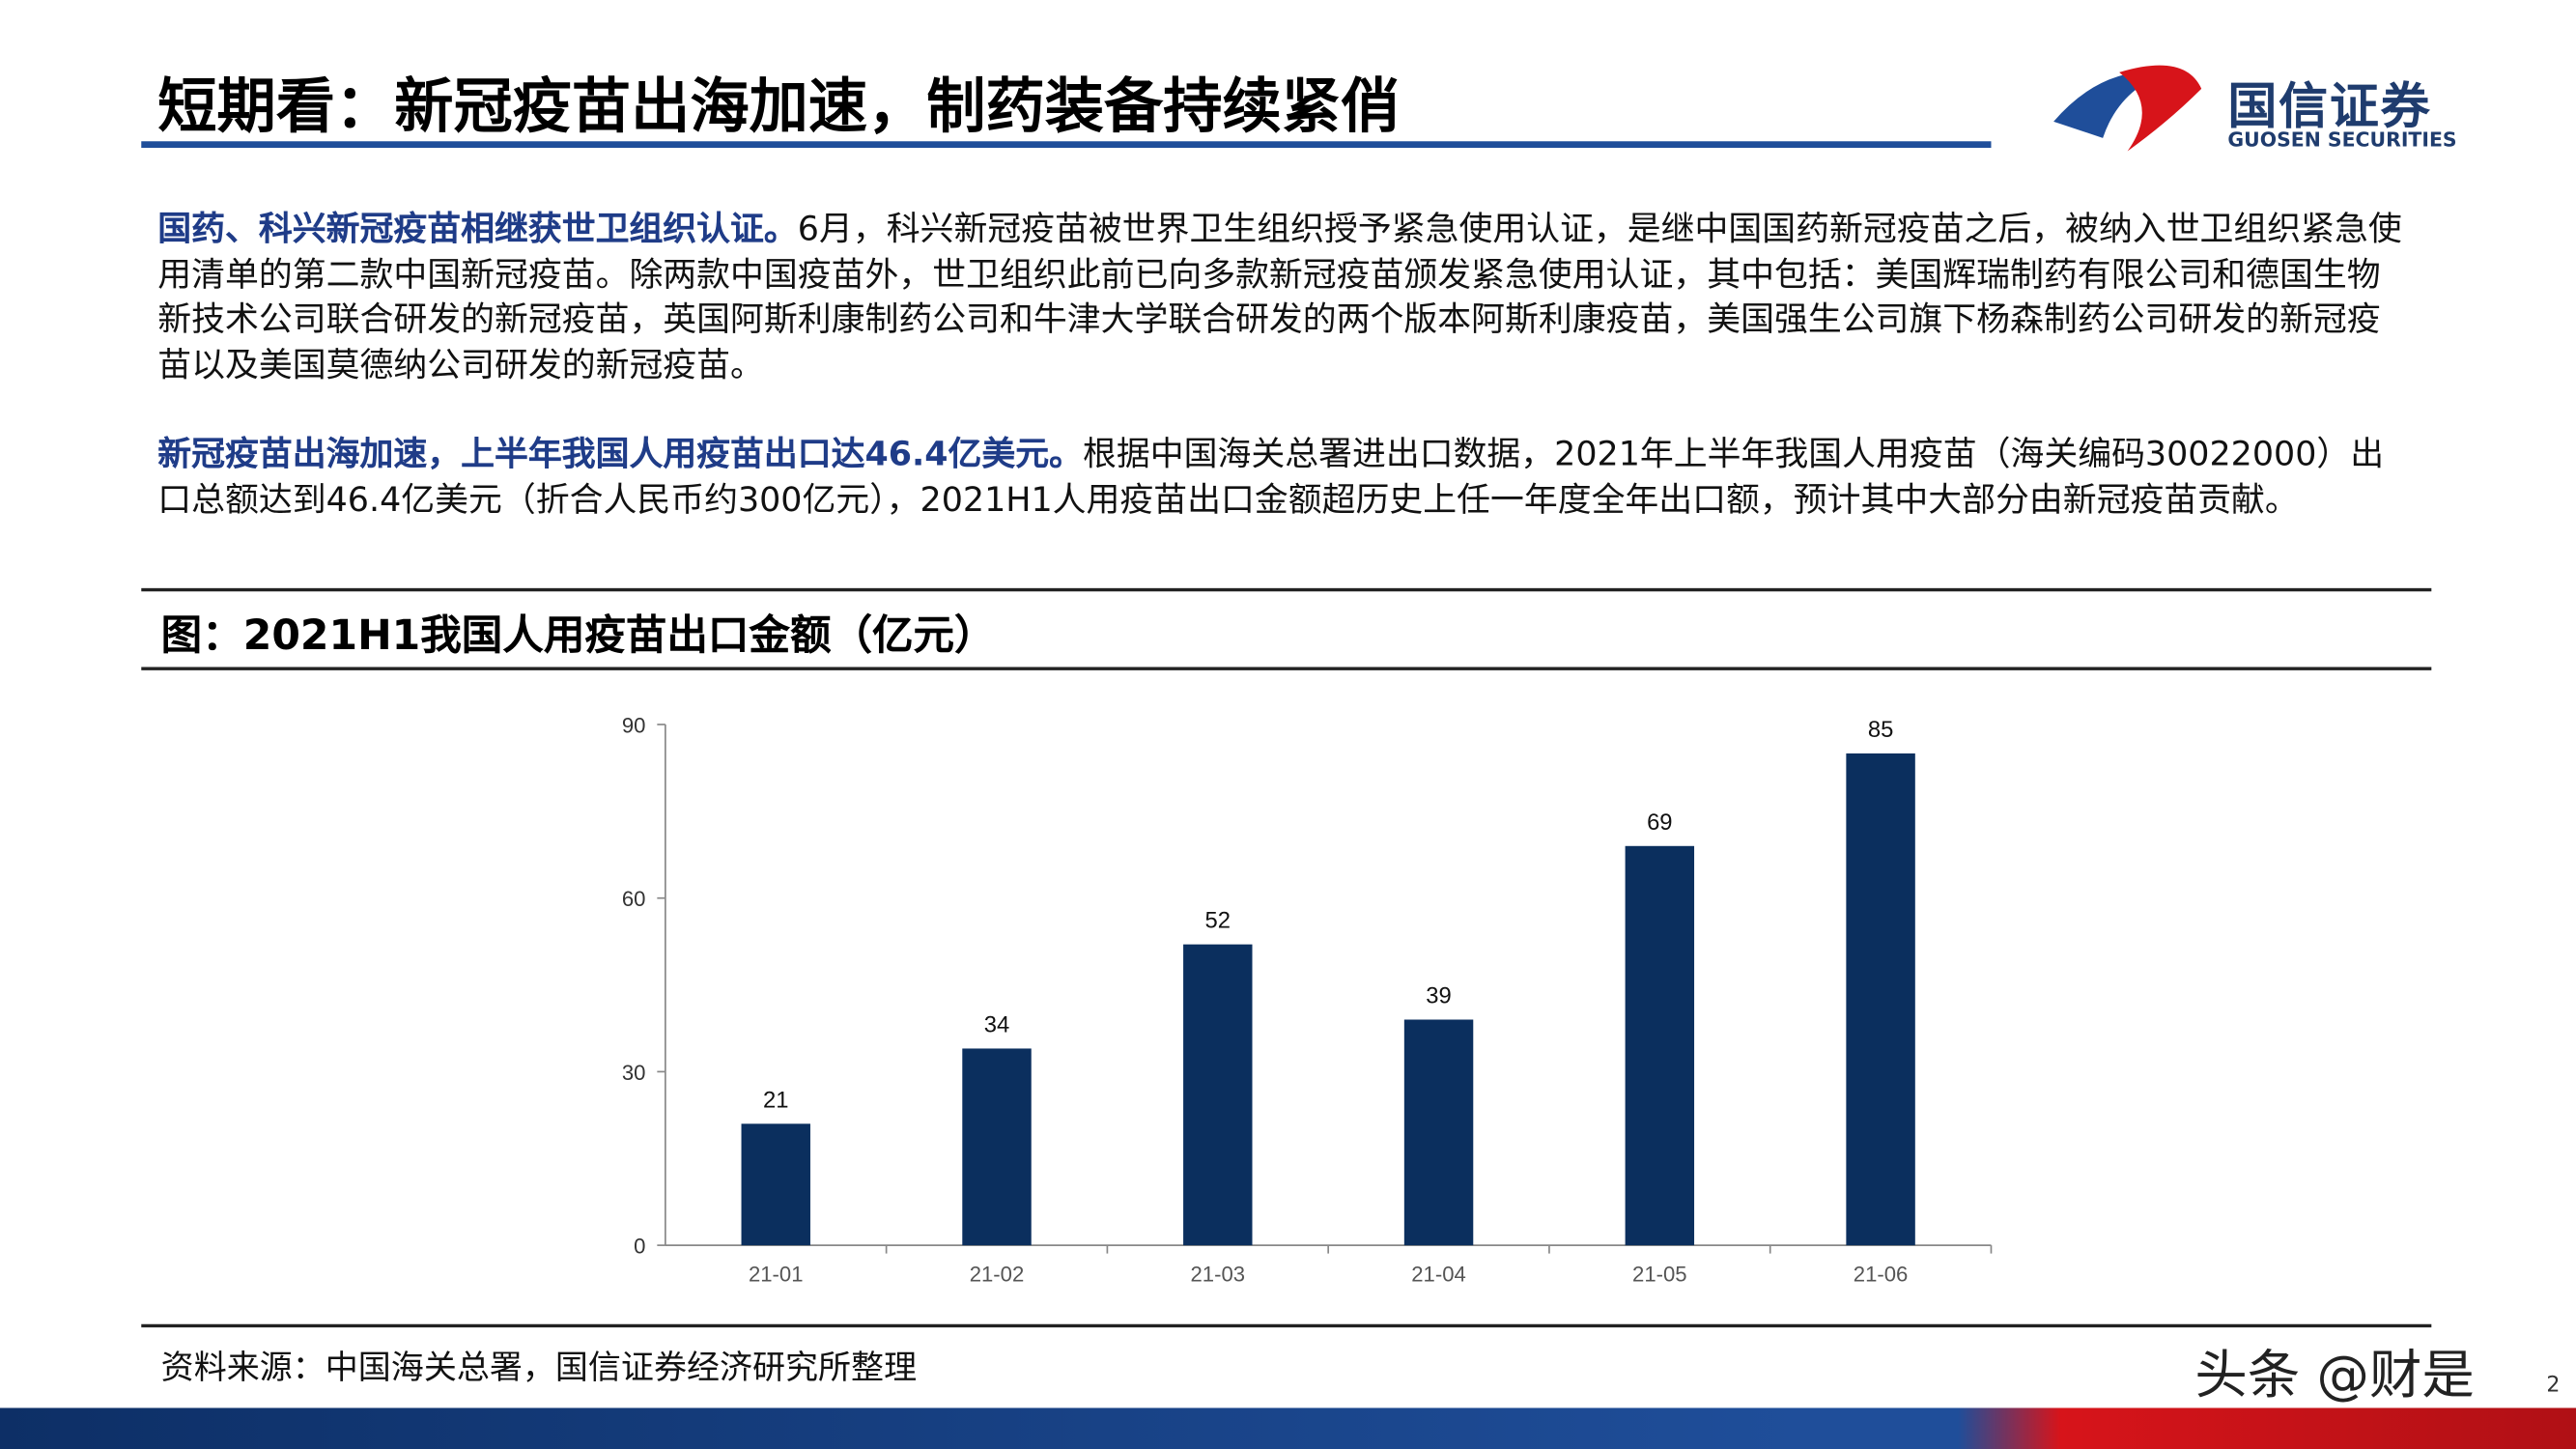  Describe the element at coordinates (639, 1247) in the screenshot. I see `y-tick-label: 0` at that location.